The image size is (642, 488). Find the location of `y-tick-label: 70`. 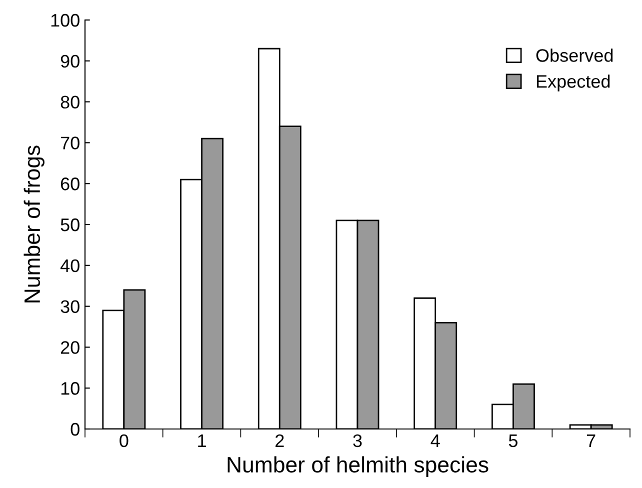

y-tick-label: 70 is located at coordinates (70, 143).